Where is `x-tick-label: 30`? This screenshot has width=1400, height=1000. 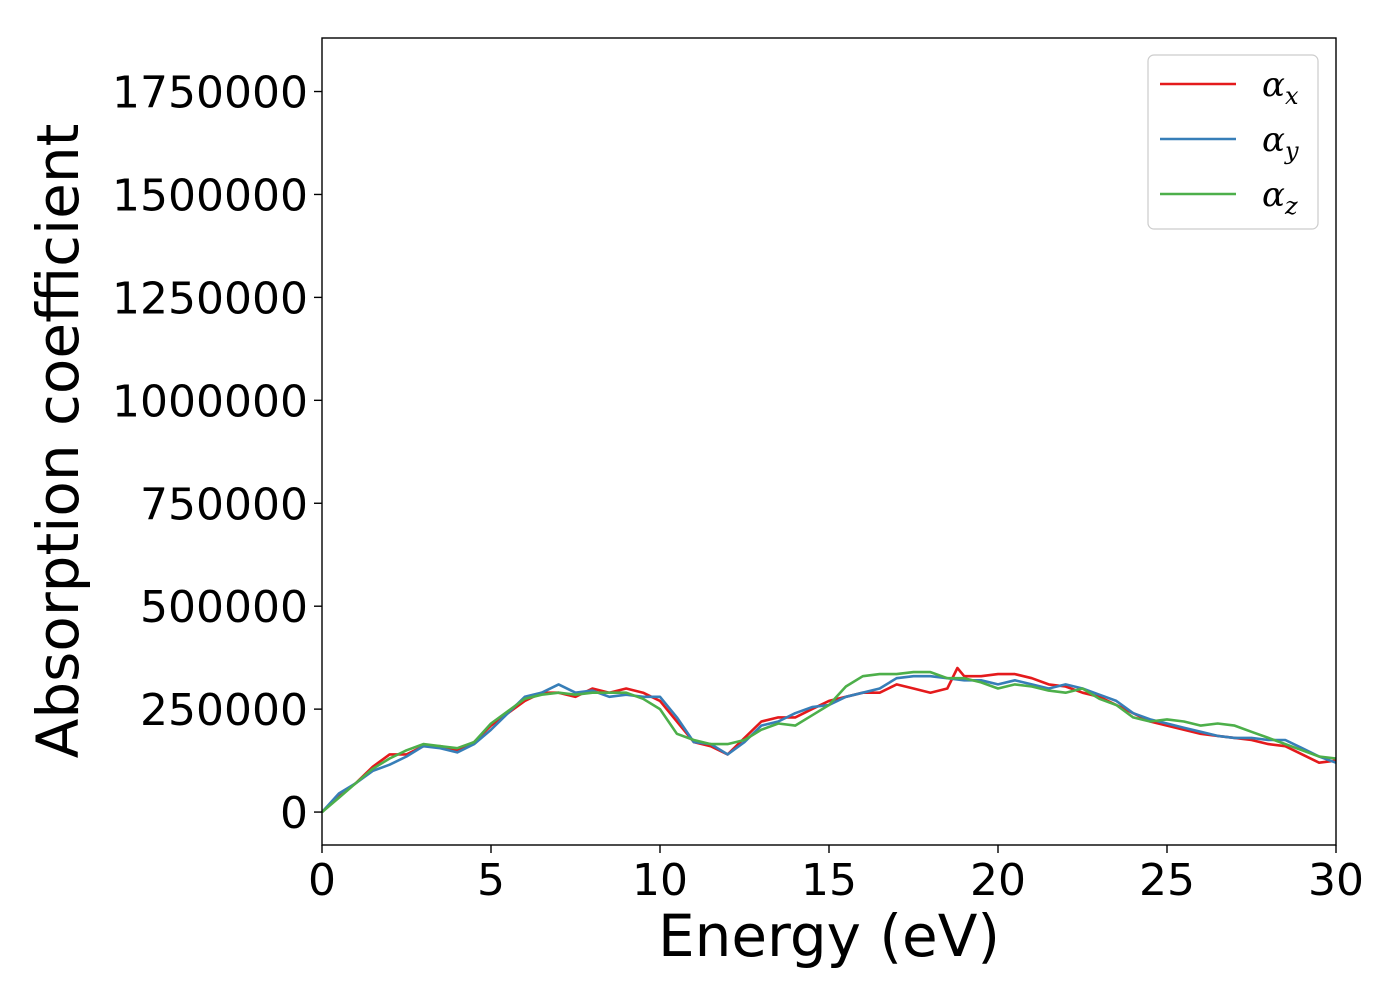 x-tick-label: 30 is located at coordinates (1336, 880).